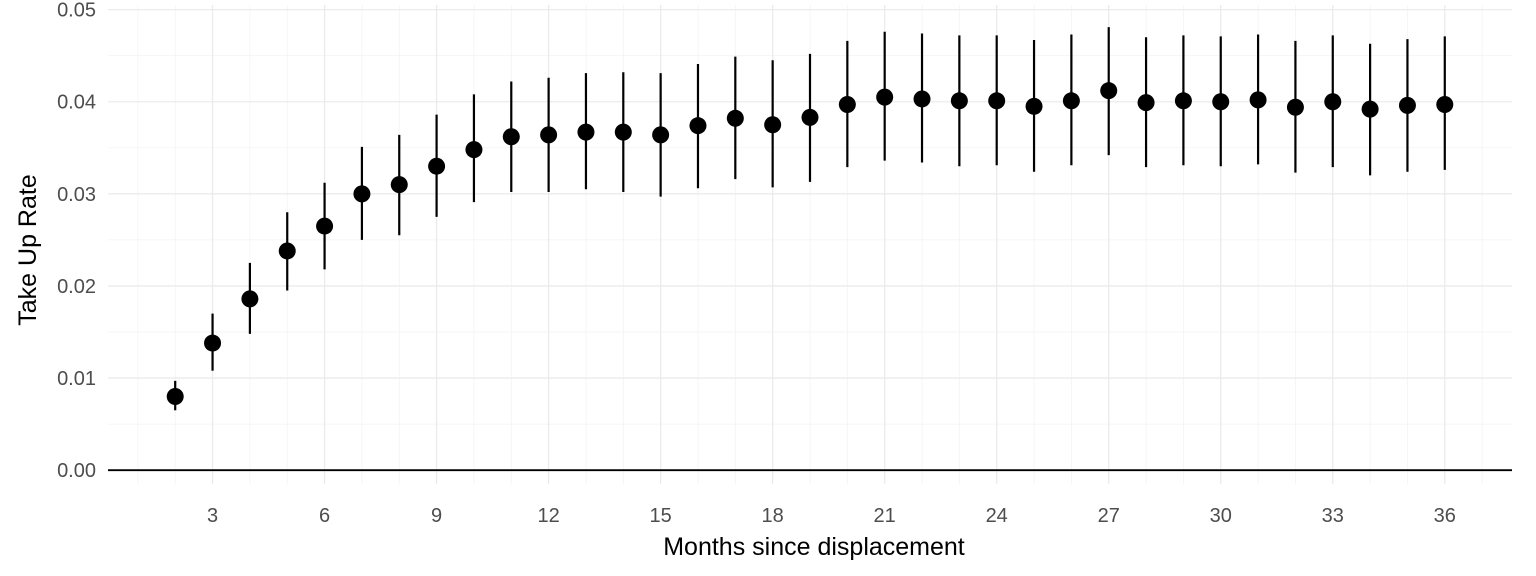  I want to click on x-tick-label: 21, so click(885, 516).